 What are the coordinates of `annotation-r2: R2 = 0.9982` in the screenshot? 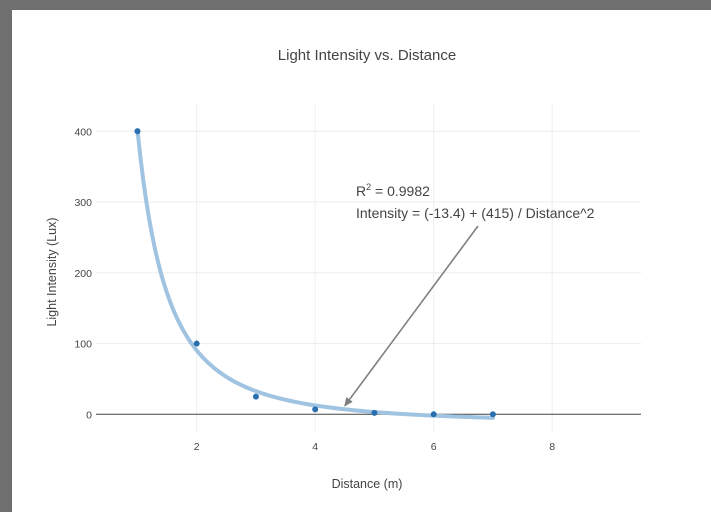 It's located at (393, 190).